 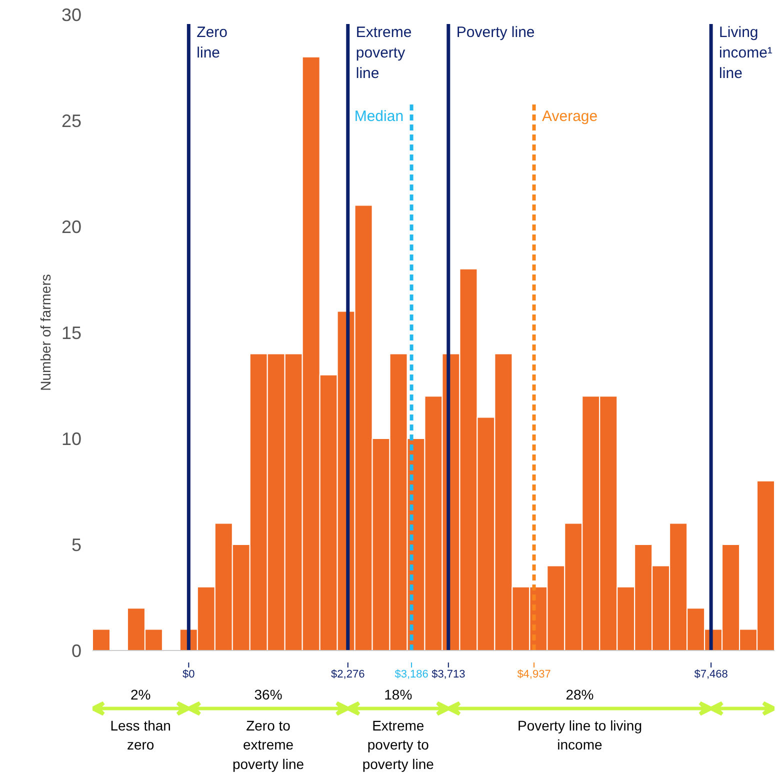 What do you see at coordinates (71, 333) in the screenshot?
I see `y-tick-label: 15` at bounding box center [71, 333].